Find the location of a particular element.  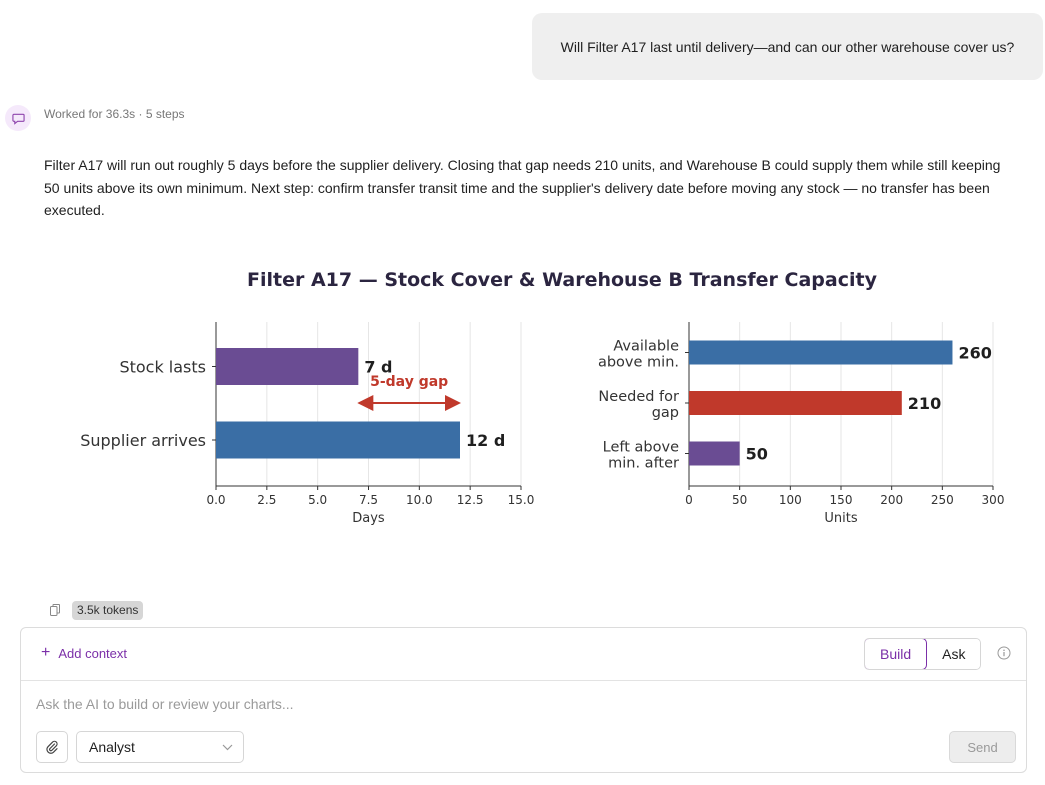

days-tick-label: 0.0 is located at coordinates (215, 500).